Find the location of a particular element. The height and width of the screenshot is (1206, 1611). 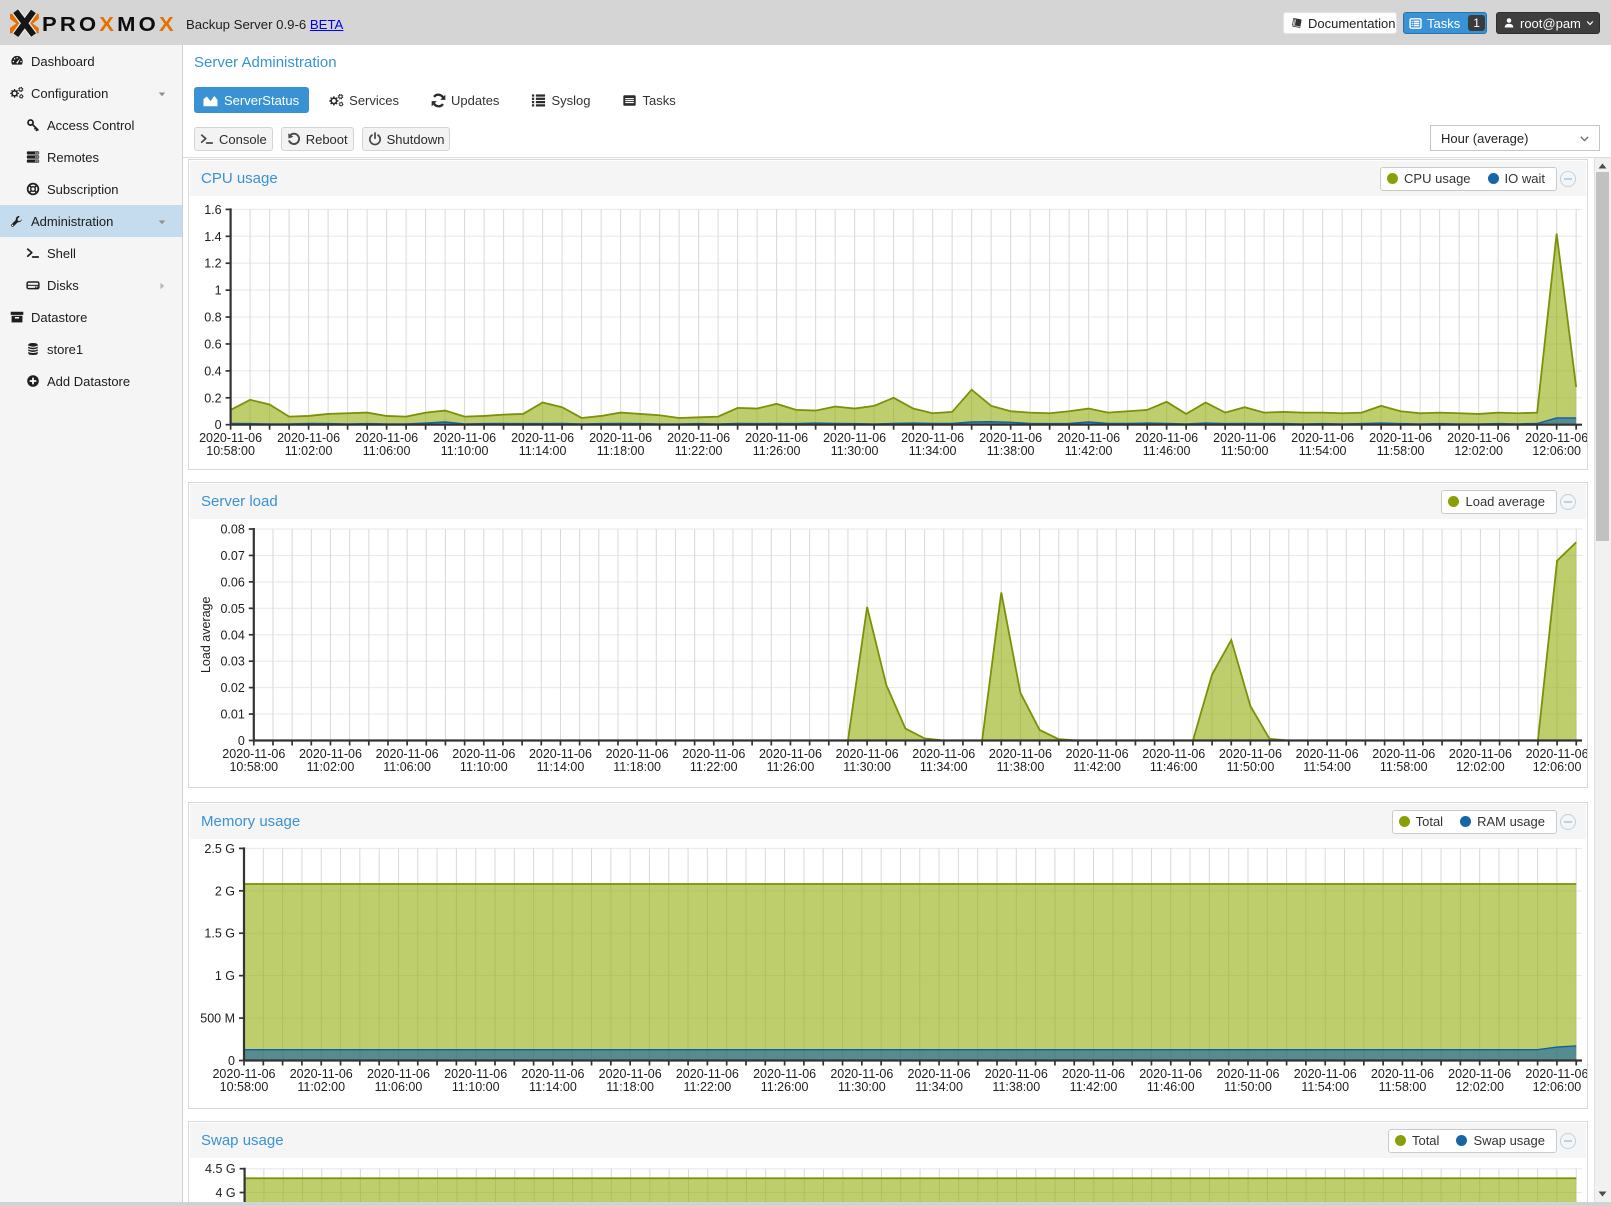

svg-text: 0.03 is located at coordinates (232, 662).